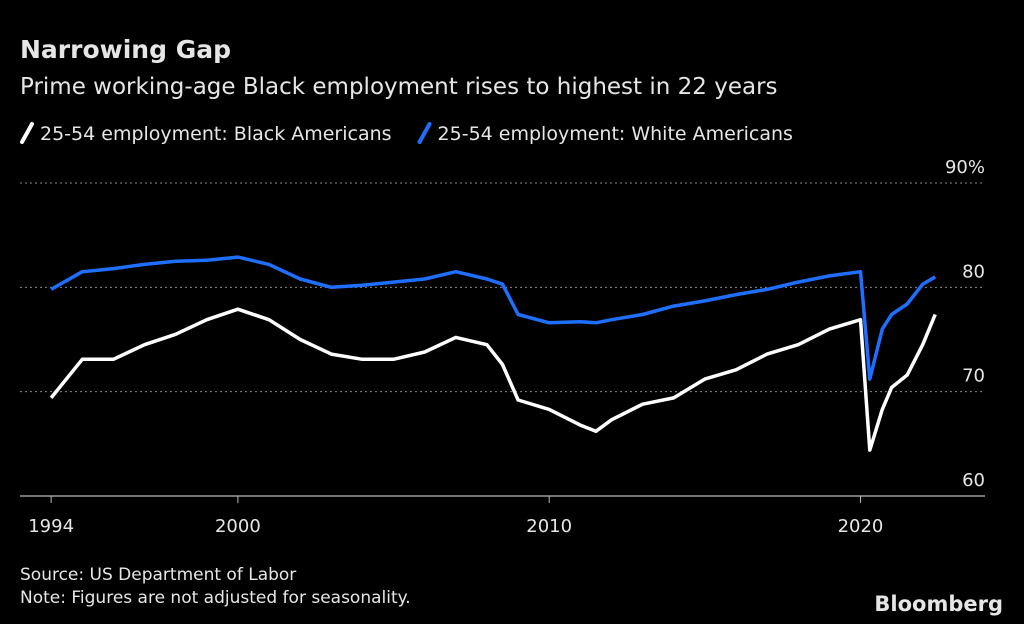  I want to click on source: Source: US Department of Labor, so click(158, 575).